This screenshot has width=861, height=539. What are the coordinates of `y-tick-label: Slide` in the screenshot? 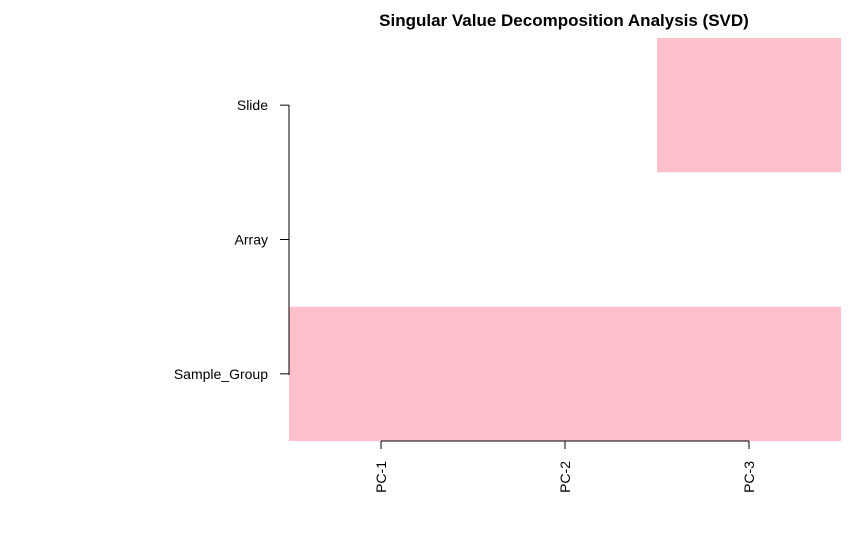 It's located at (252, 105).